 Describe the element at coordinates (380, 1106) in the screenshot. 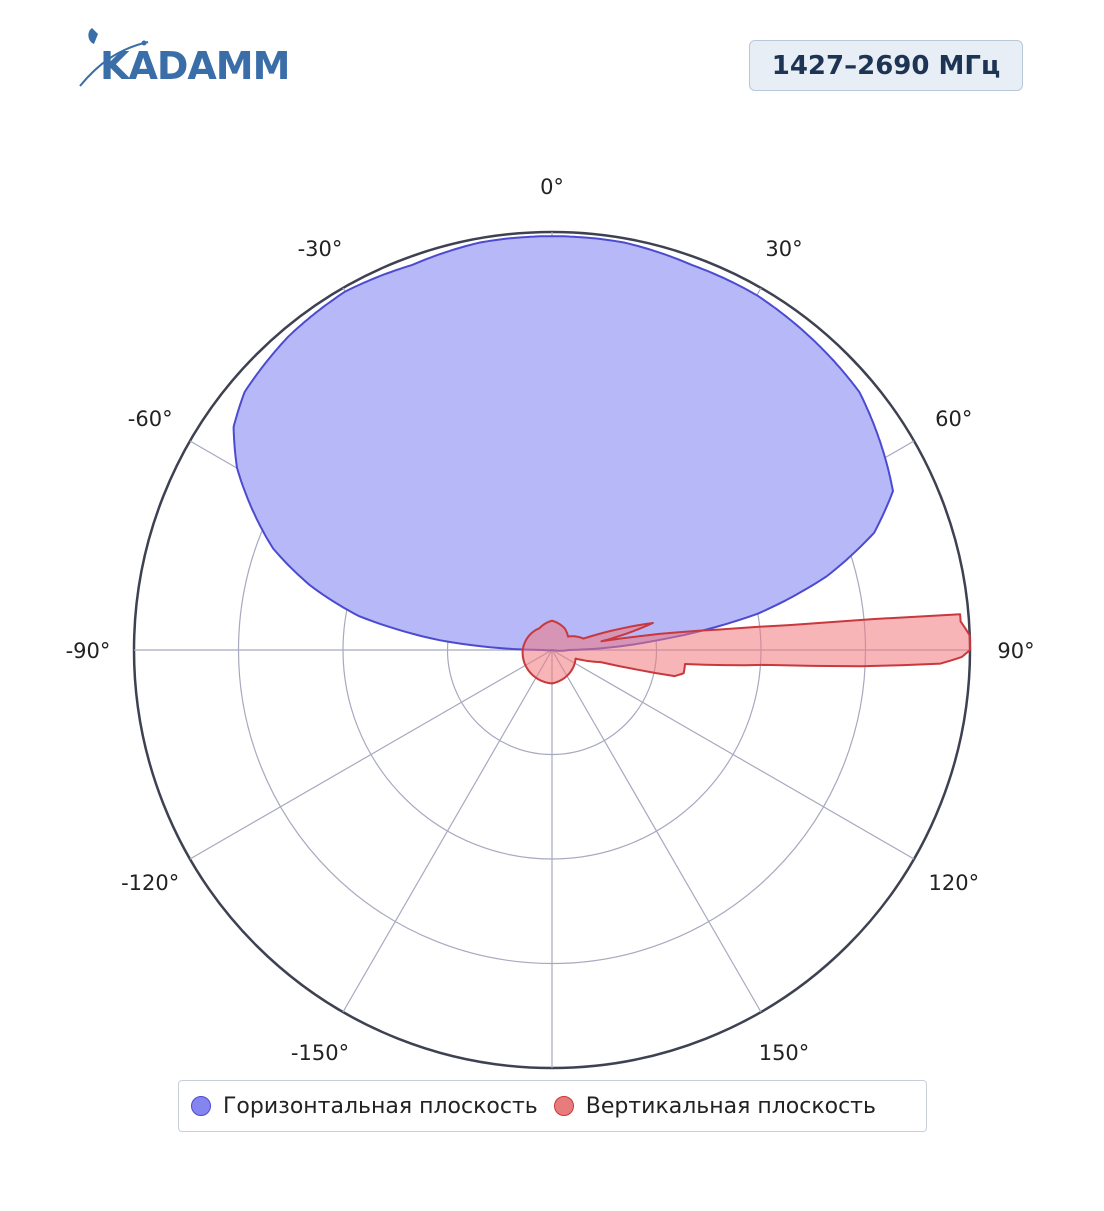

I see `legend-label-horizontal: Горизонтальная плоскость` at that location.